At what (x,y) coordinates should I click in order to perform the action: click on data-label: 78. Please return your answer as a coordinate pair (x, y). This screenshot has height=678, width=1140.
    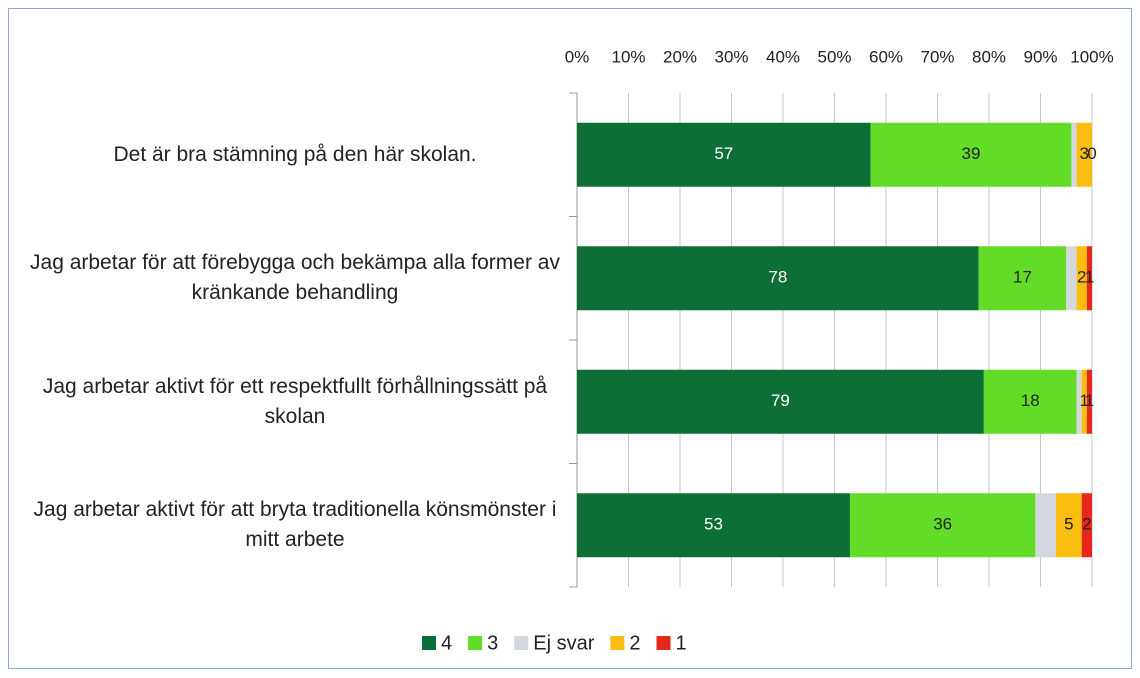
    Looking at the image, I should click on (777, 277).